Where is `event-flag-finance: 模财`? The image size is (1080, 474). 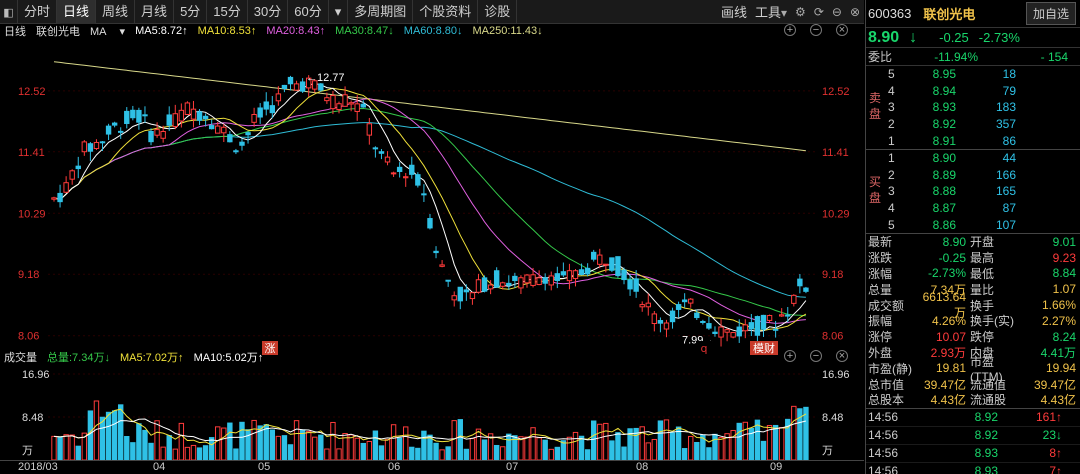 event-flag-finance: 模财 is located at coordinates (764, 348).